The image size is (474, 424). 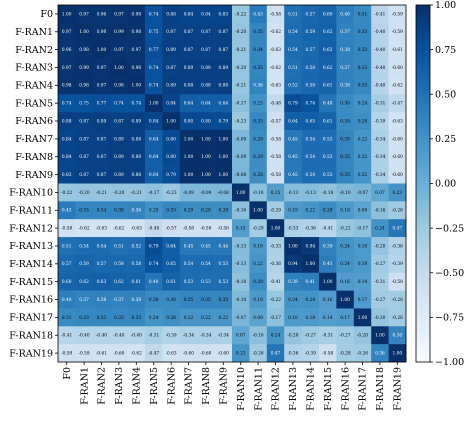 I want to click on x-tick-label: F-RAN5, so click(x=154, y=386).